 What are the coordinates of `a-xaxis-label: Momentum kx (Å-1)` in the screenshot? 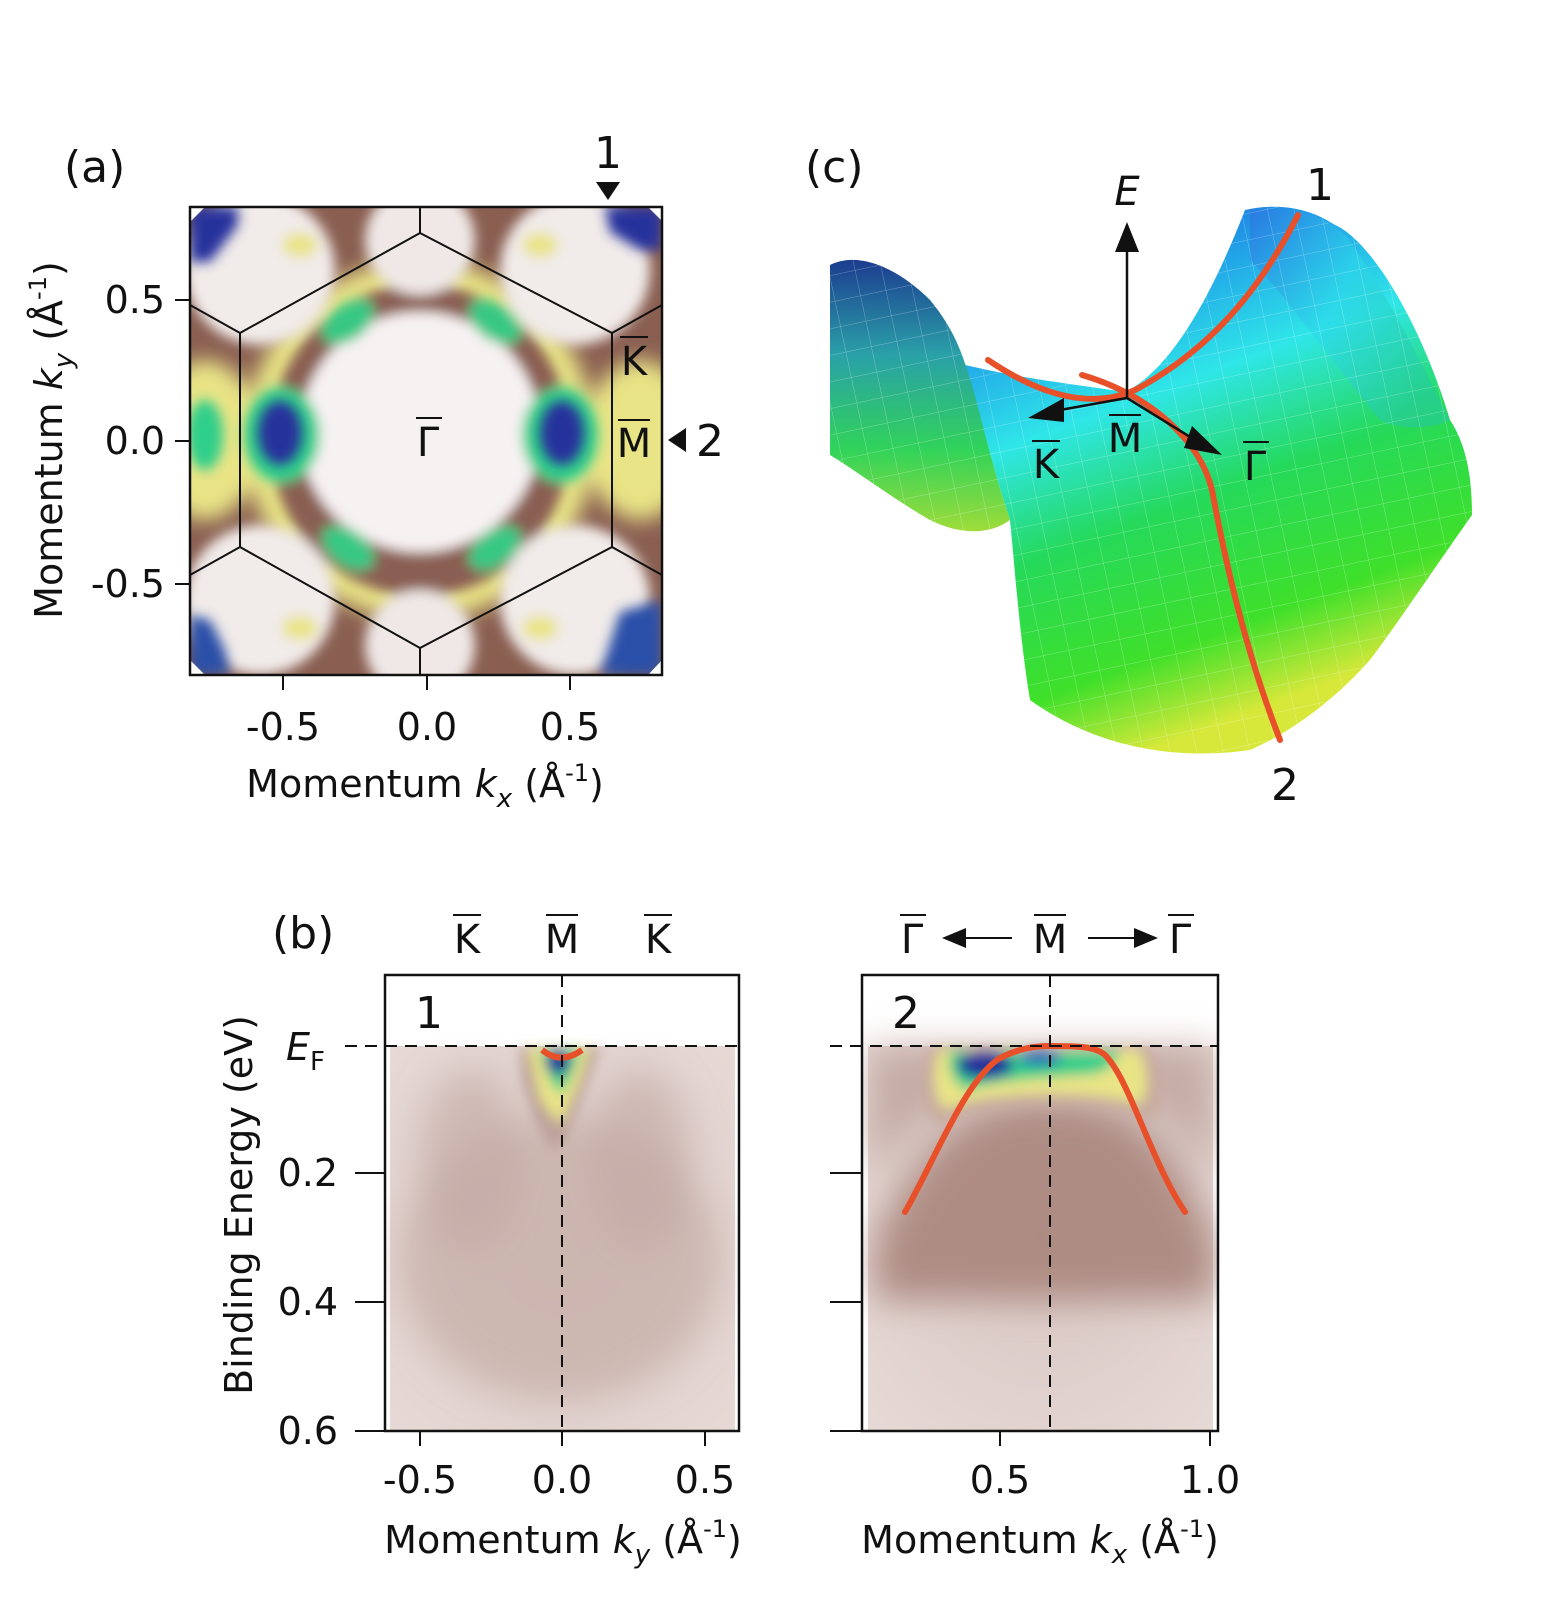 It's located at (425, 786).